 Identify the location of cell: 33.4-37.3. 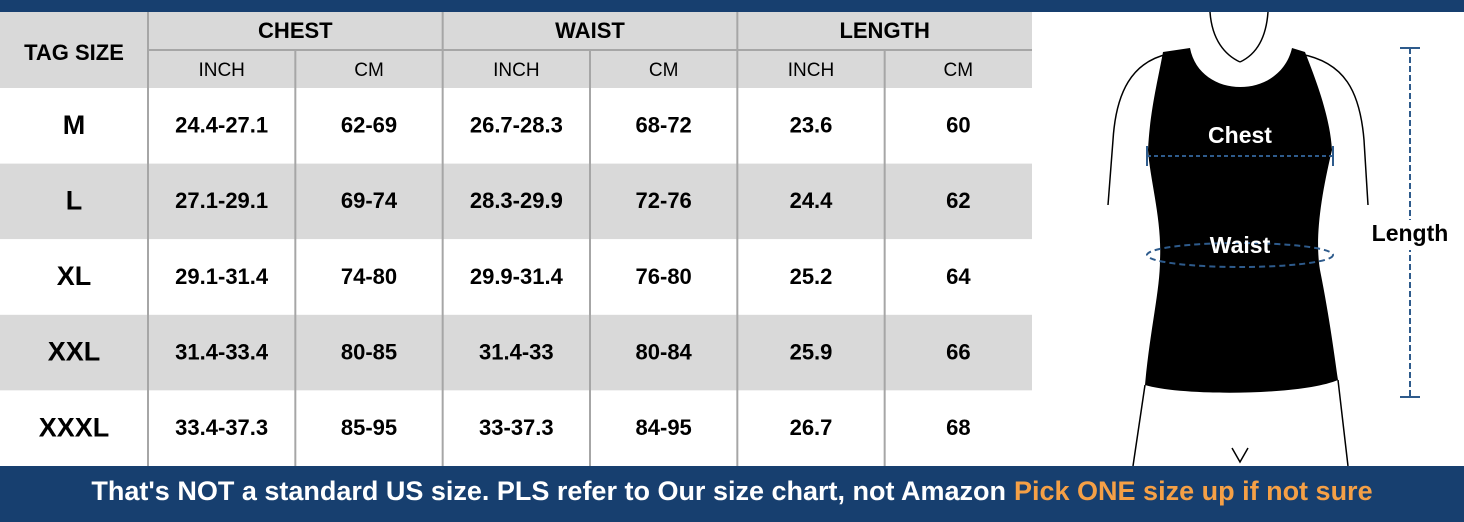
(221, 427).